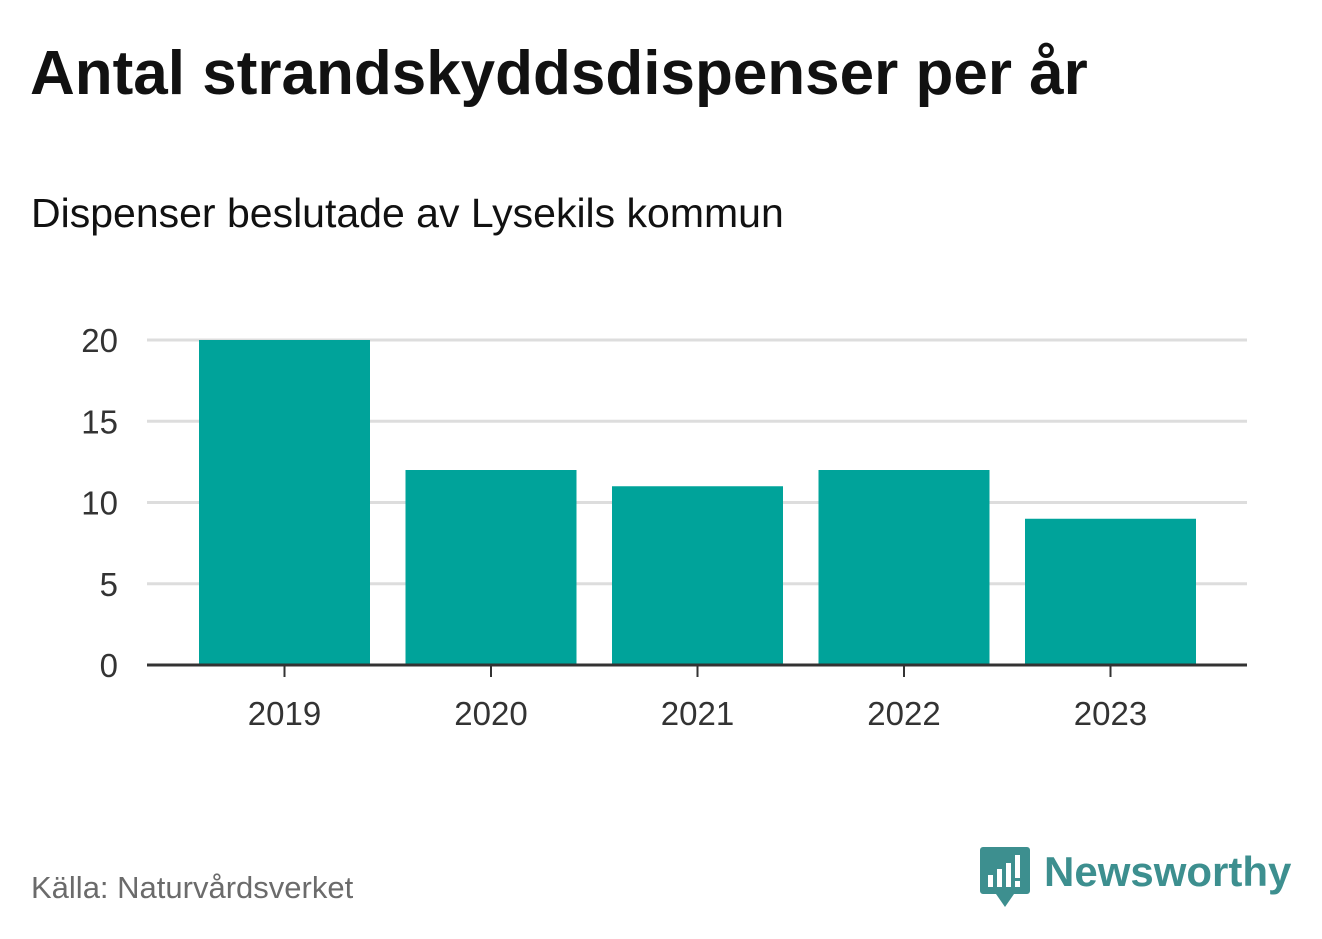 The height and width of the screenshot is (939, 1322). I want to click on bar-2023, so click(1110, 591).